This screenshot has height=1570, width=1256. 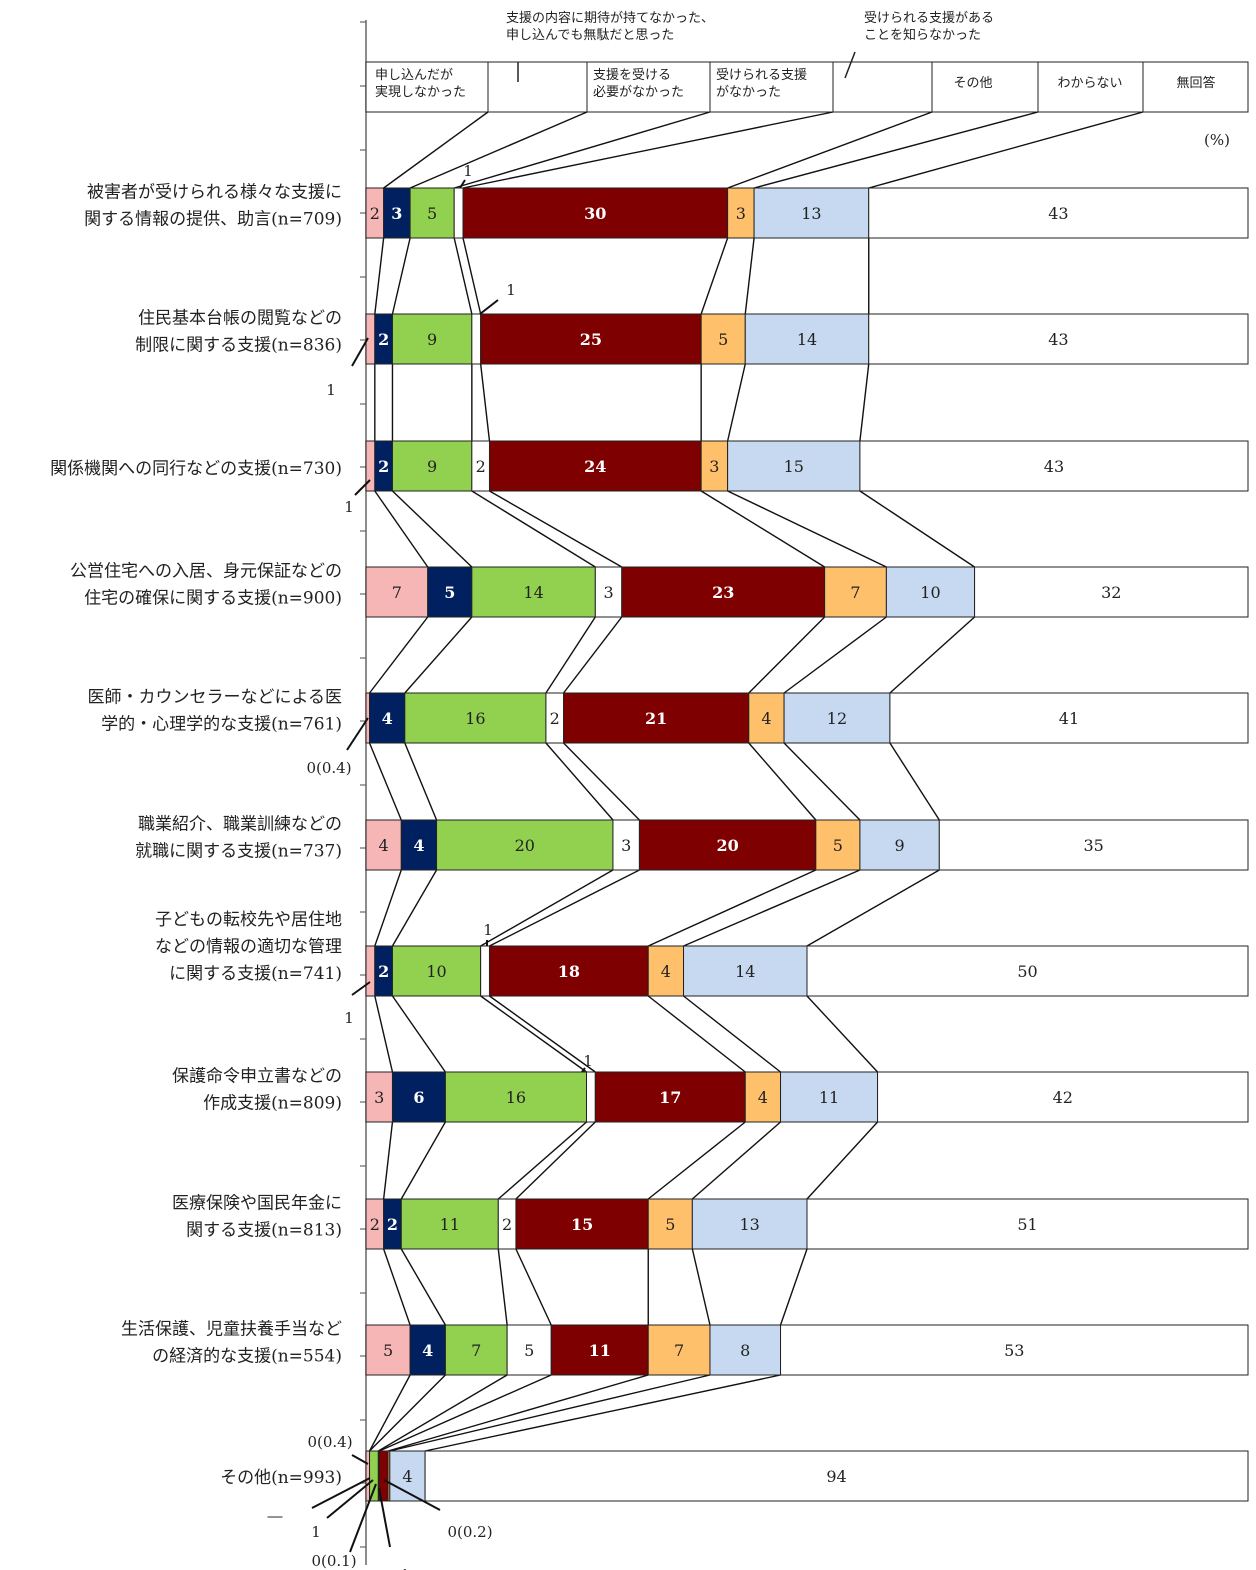 I want to click on data-label: 17, so click(x=670, y=1097).